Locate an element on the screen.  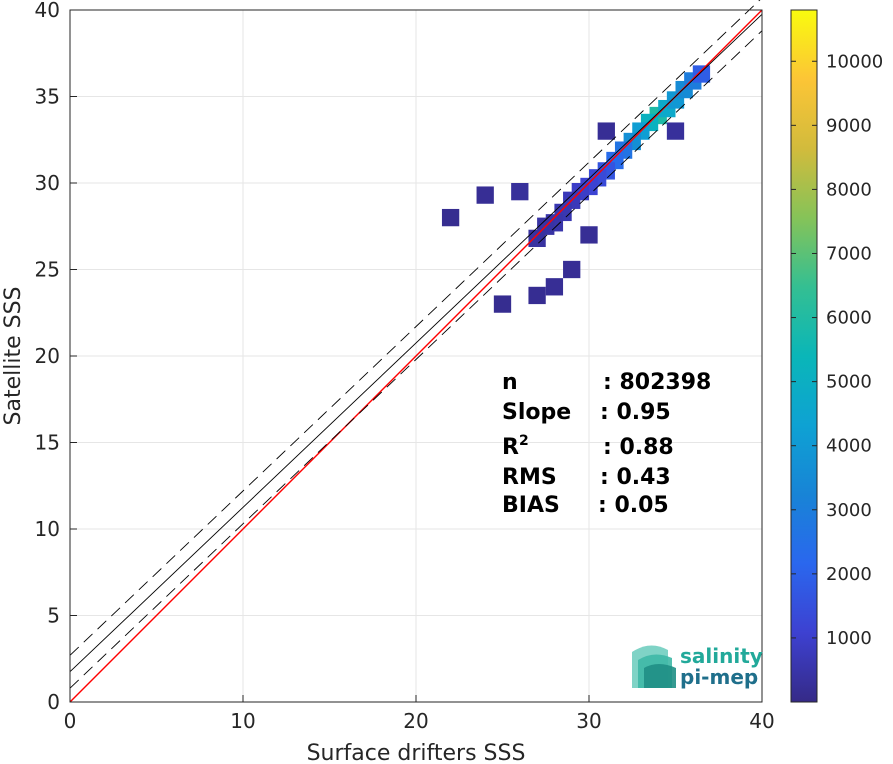
y-tick-label: 10 is located at coordinates (47, 529).